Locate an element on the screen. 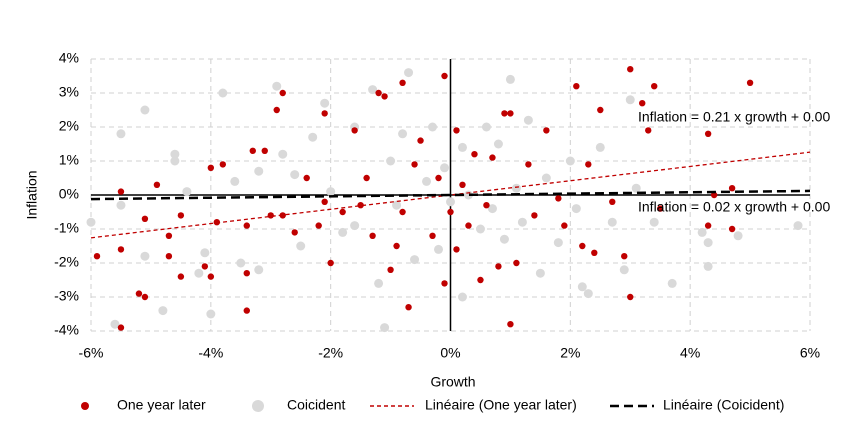  legend-marker is located at coordinates (258, 406).